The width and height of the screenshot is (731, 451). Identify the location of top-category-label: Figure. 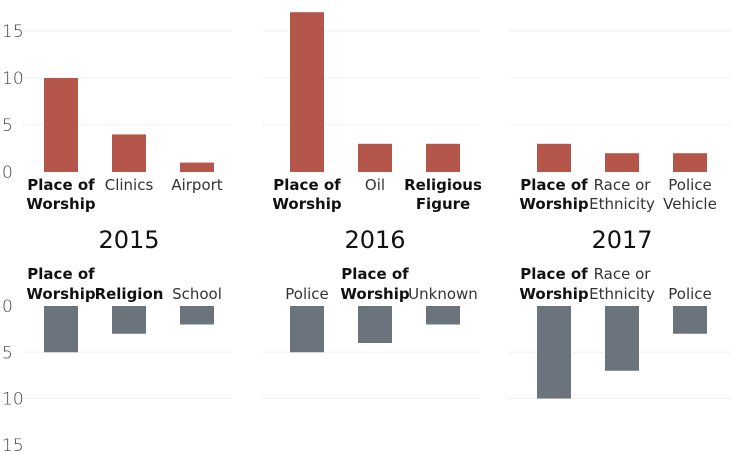
(443, 204).